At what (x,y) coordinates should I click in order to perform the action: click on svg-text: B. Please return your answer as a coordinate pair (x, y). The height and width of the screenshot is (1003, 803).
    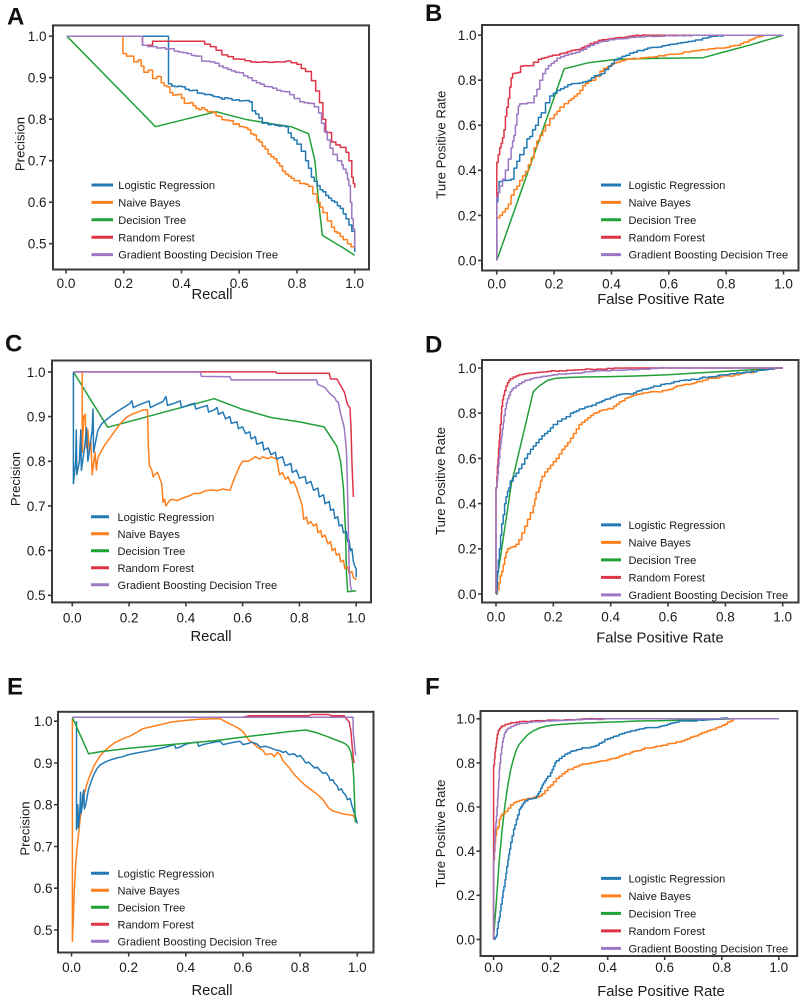
    Looking at the image, I should click on (433, 13).